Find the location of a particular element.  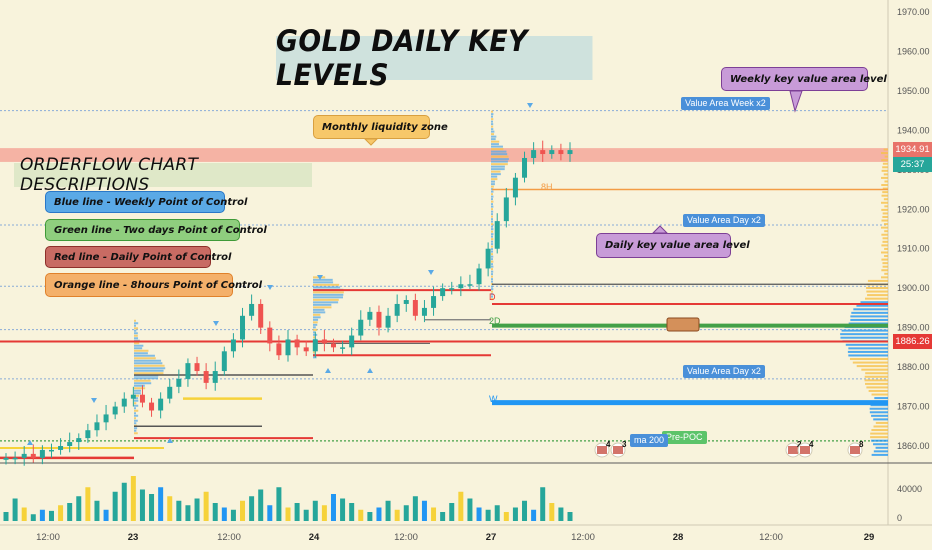

label-value-area-day-upper: Value Area Day x2 is located at coordinates (724, 220).